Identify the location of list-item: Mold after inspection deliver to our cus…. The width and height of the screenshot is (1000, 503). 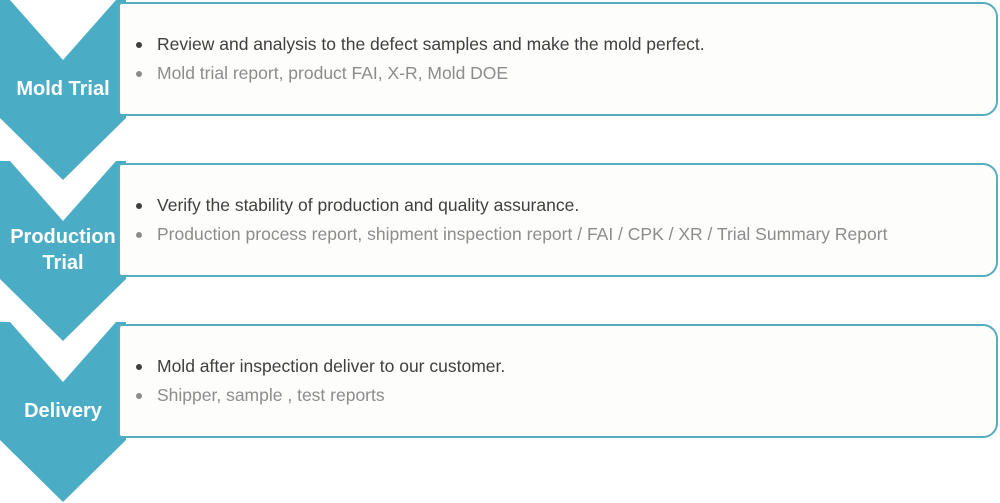
(536, 366).